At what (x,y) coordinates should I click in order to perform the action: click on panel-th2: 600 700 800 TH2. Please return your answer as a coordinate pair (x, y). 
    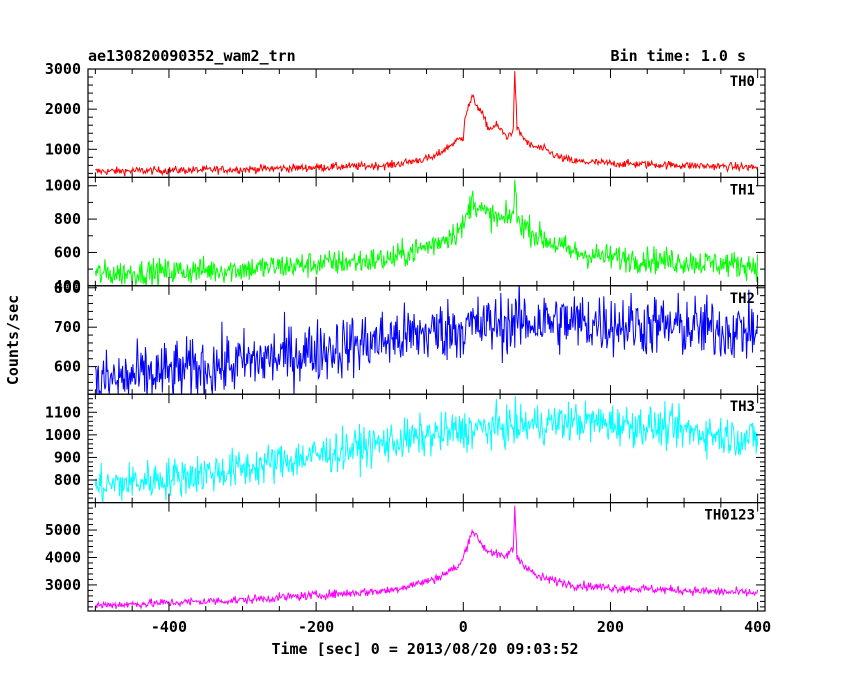
    Looking at the image, I should click on (410, 337).